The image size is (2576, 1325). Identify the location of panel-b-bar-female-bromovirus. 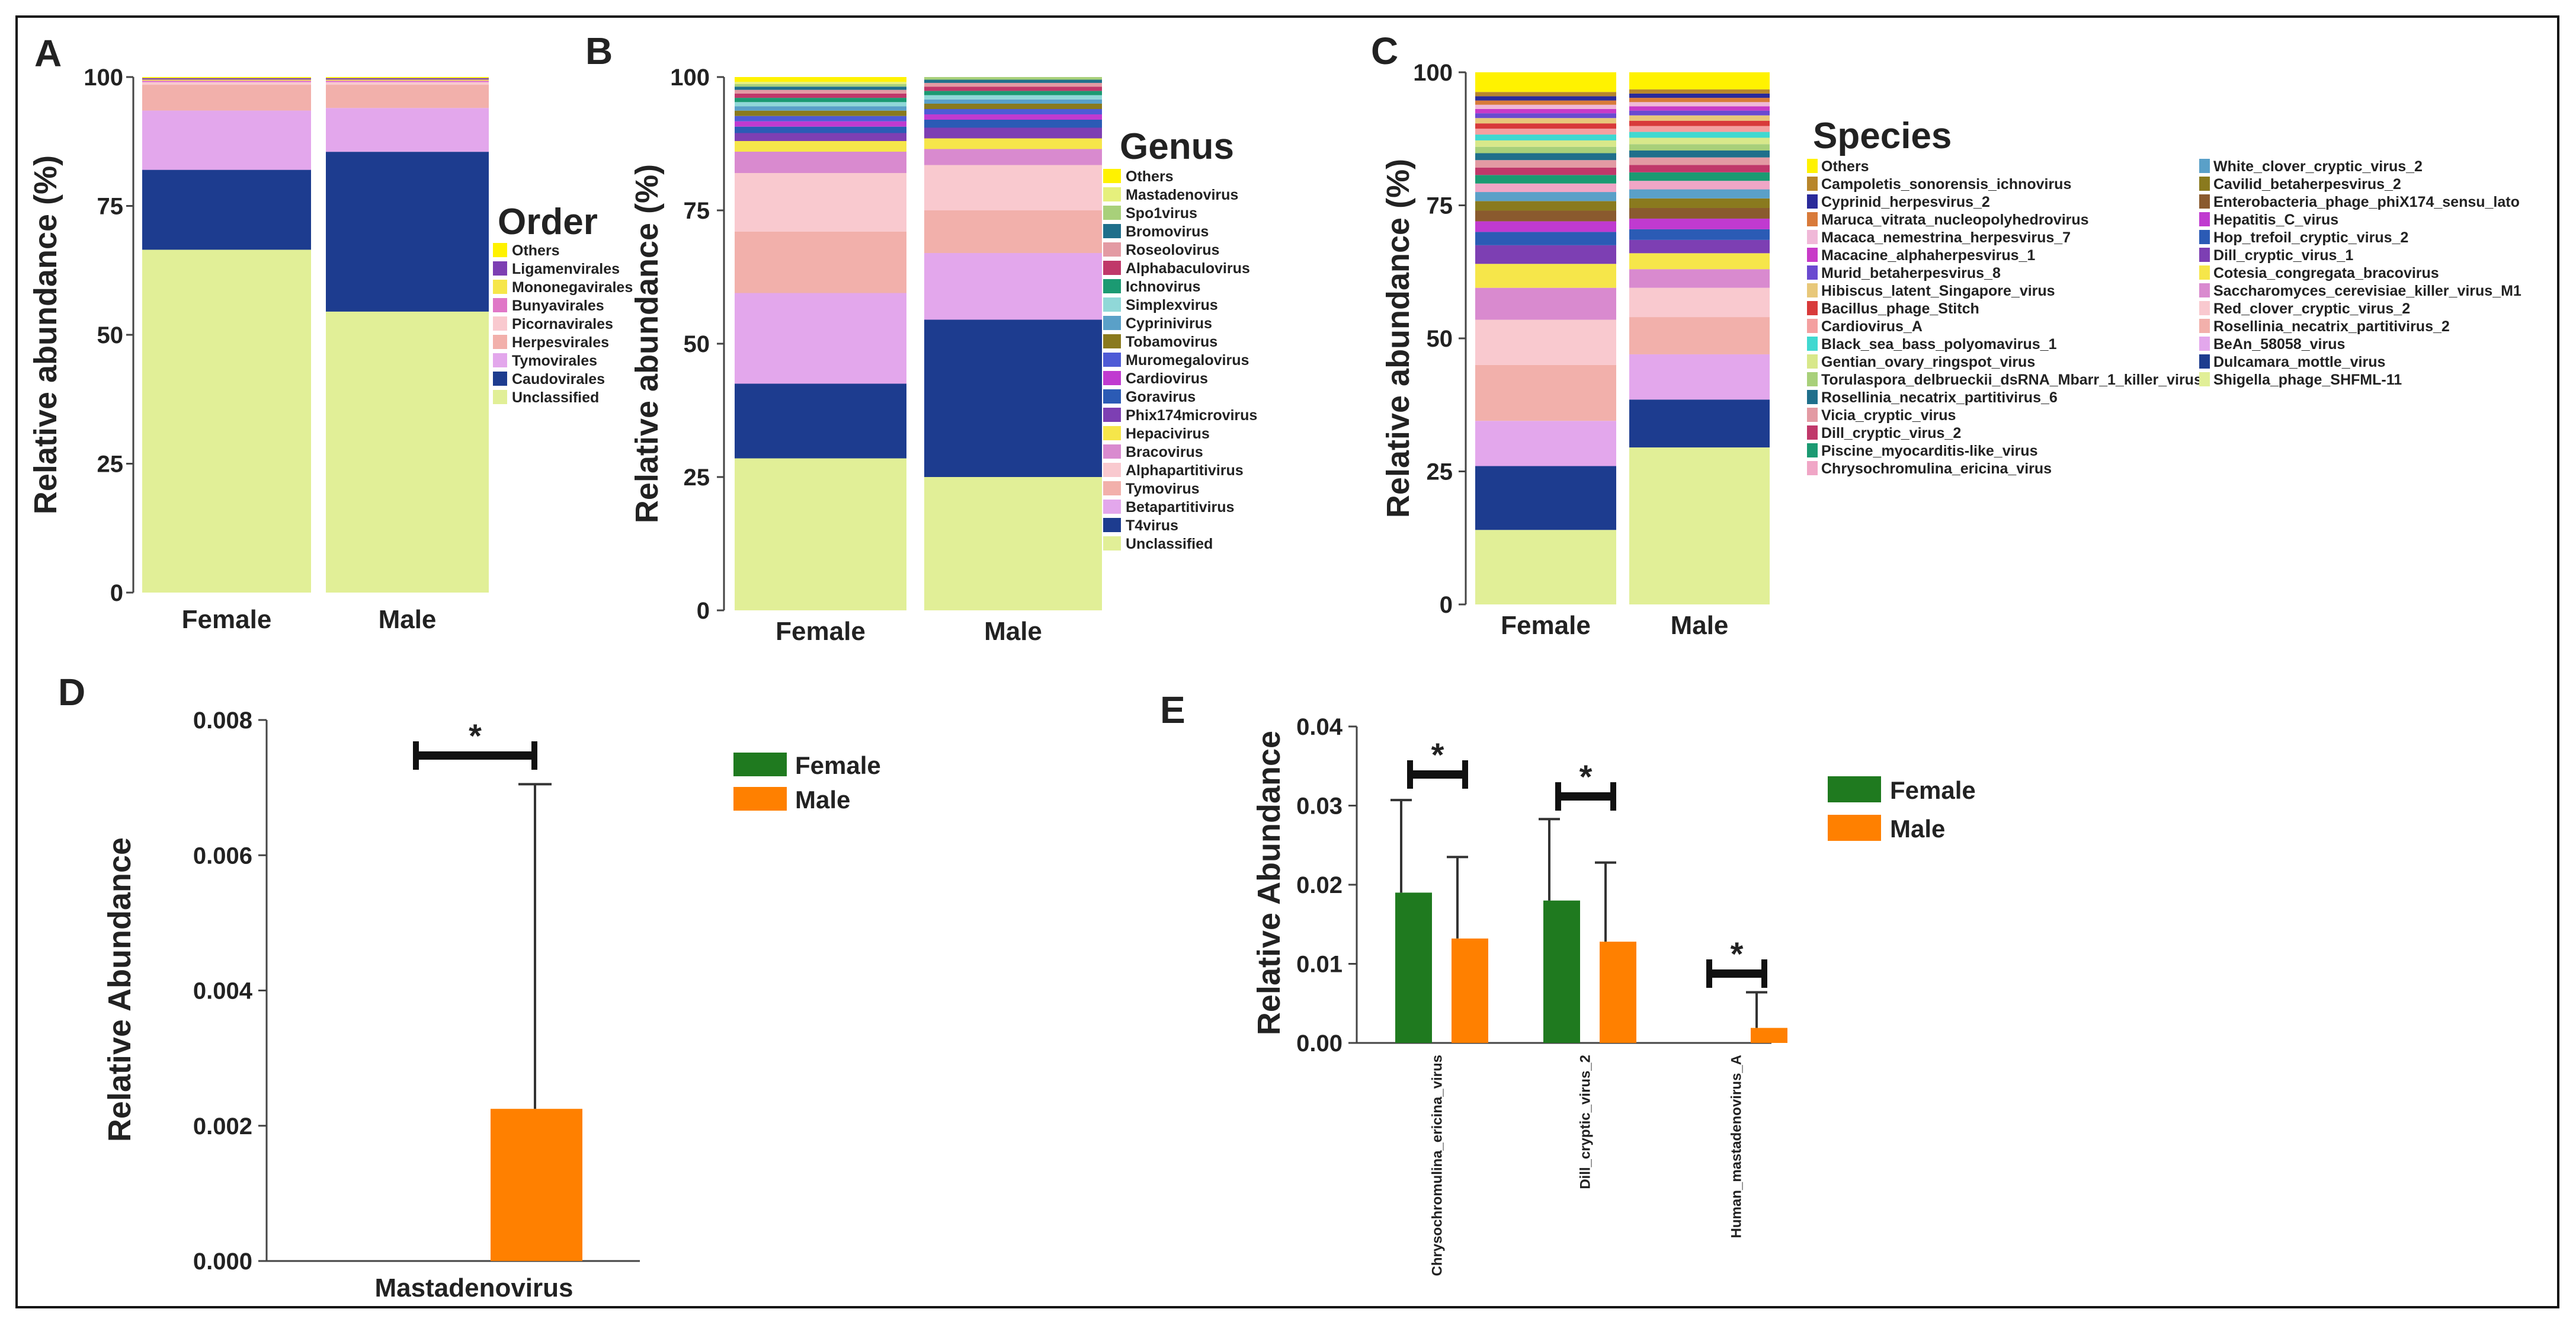
(820, 88).